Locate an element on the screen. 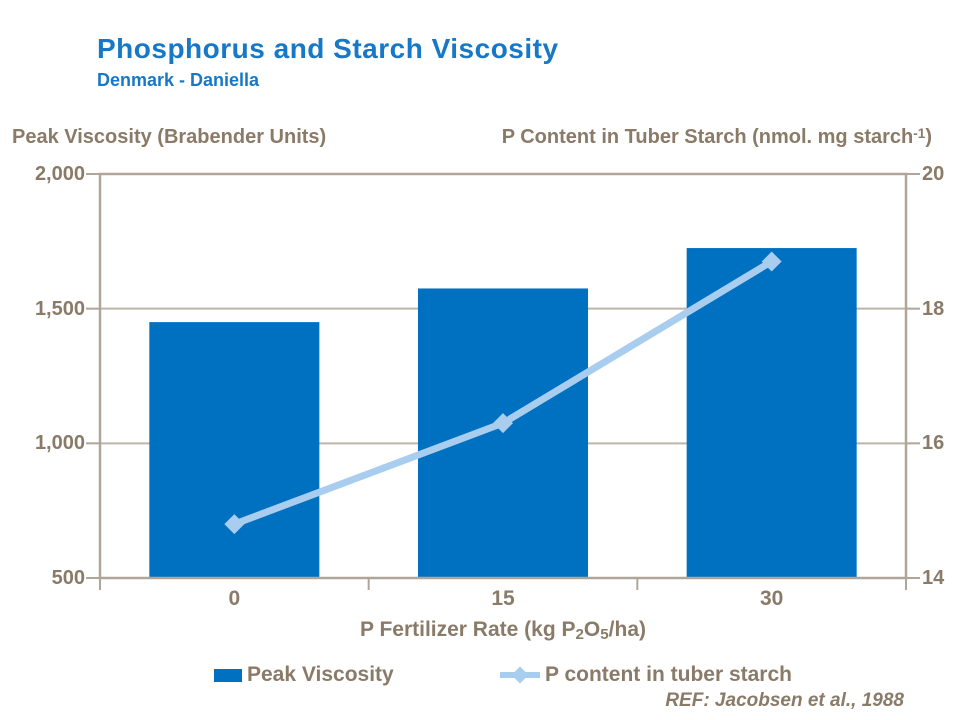 The image size is (960, 720). left-axis-tick-label: 1,500 is located at coordinates (59, 308).